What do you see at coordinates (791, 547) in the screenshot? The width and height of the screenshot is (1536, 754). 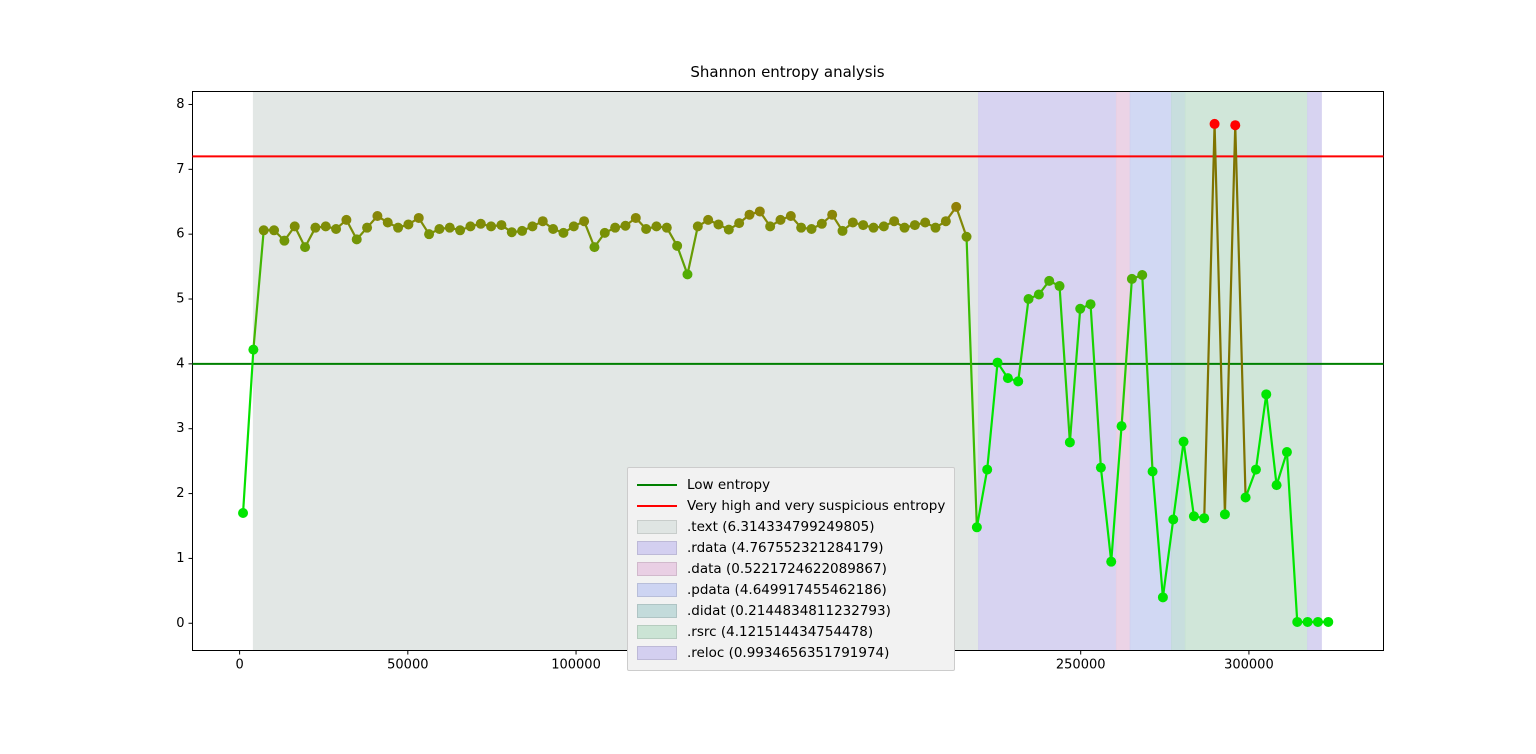 I see `legend-item: .rdata (4.767552321284179)` at bounding box center [791, 547].